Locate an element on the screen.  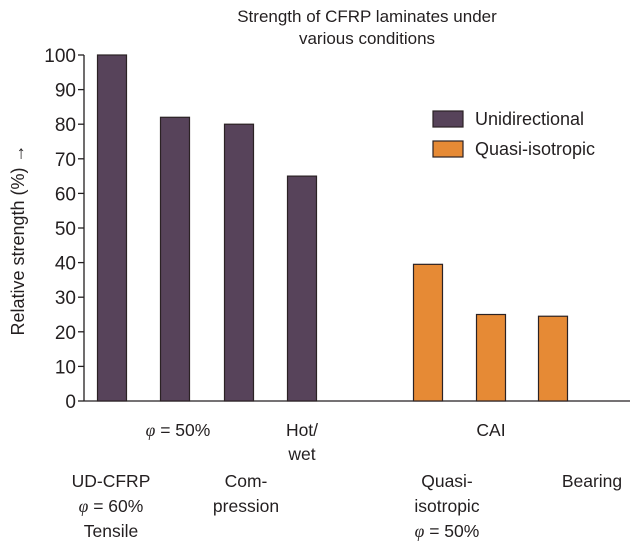
category-label-line: pression is located at coordinates (246, 506).